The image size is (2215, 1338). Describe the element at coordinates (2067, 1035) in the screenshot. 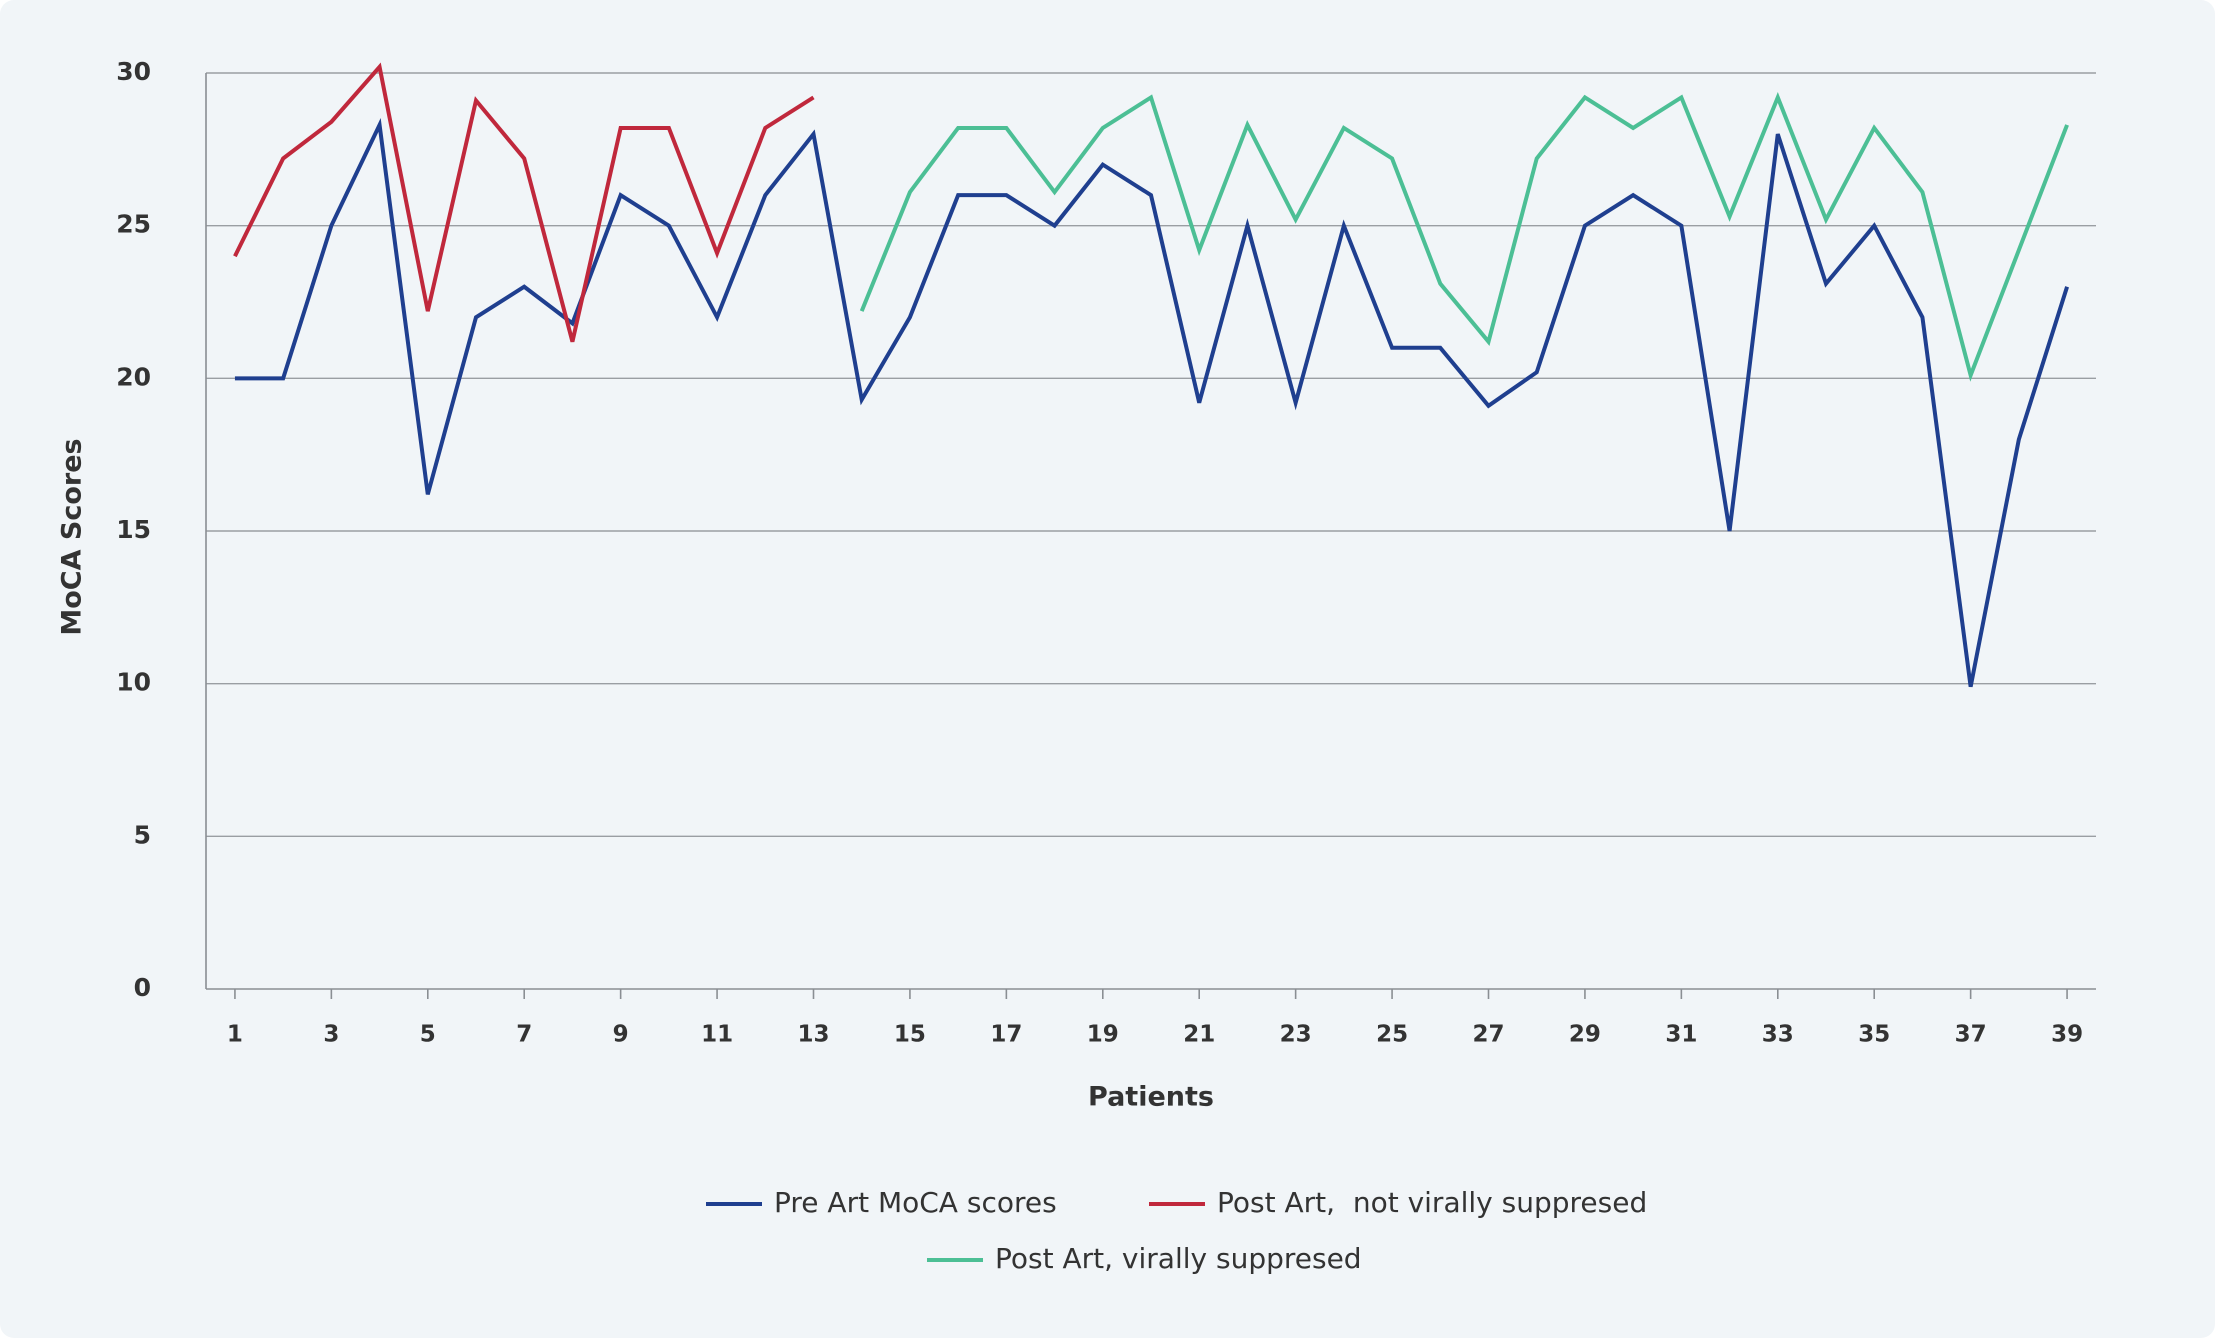

I see `x-tick-label: 39` at that location.